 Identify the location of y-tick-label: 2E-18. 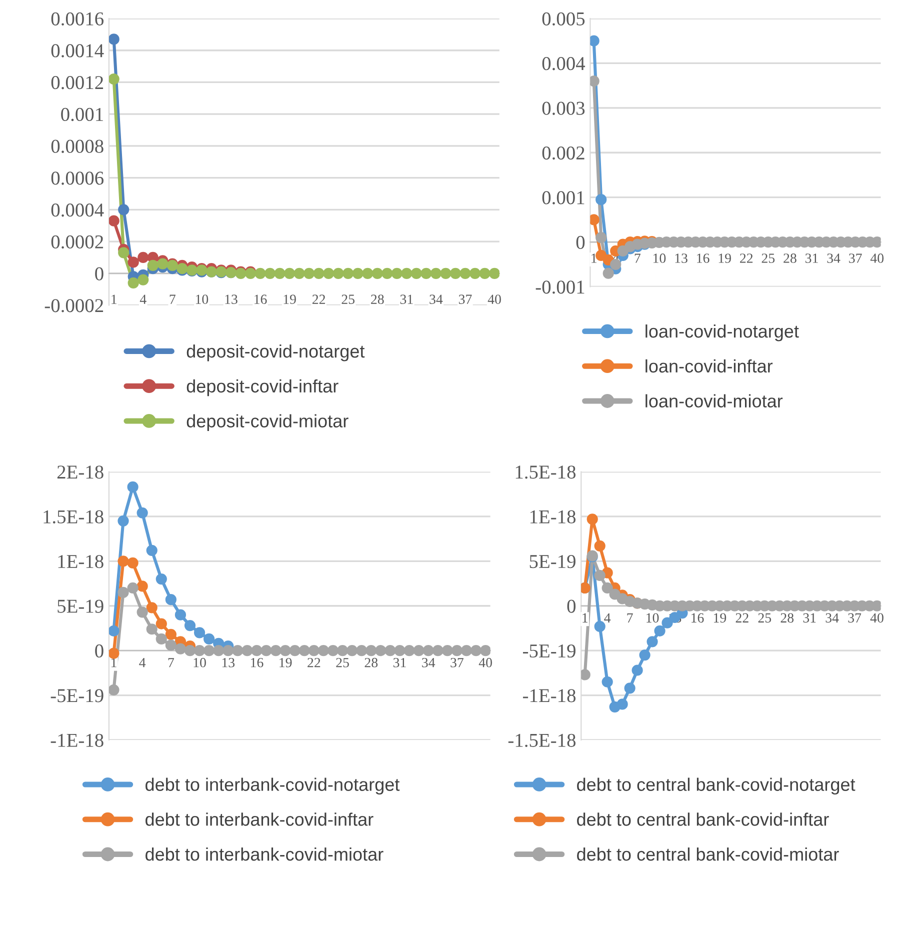
(80, 472).